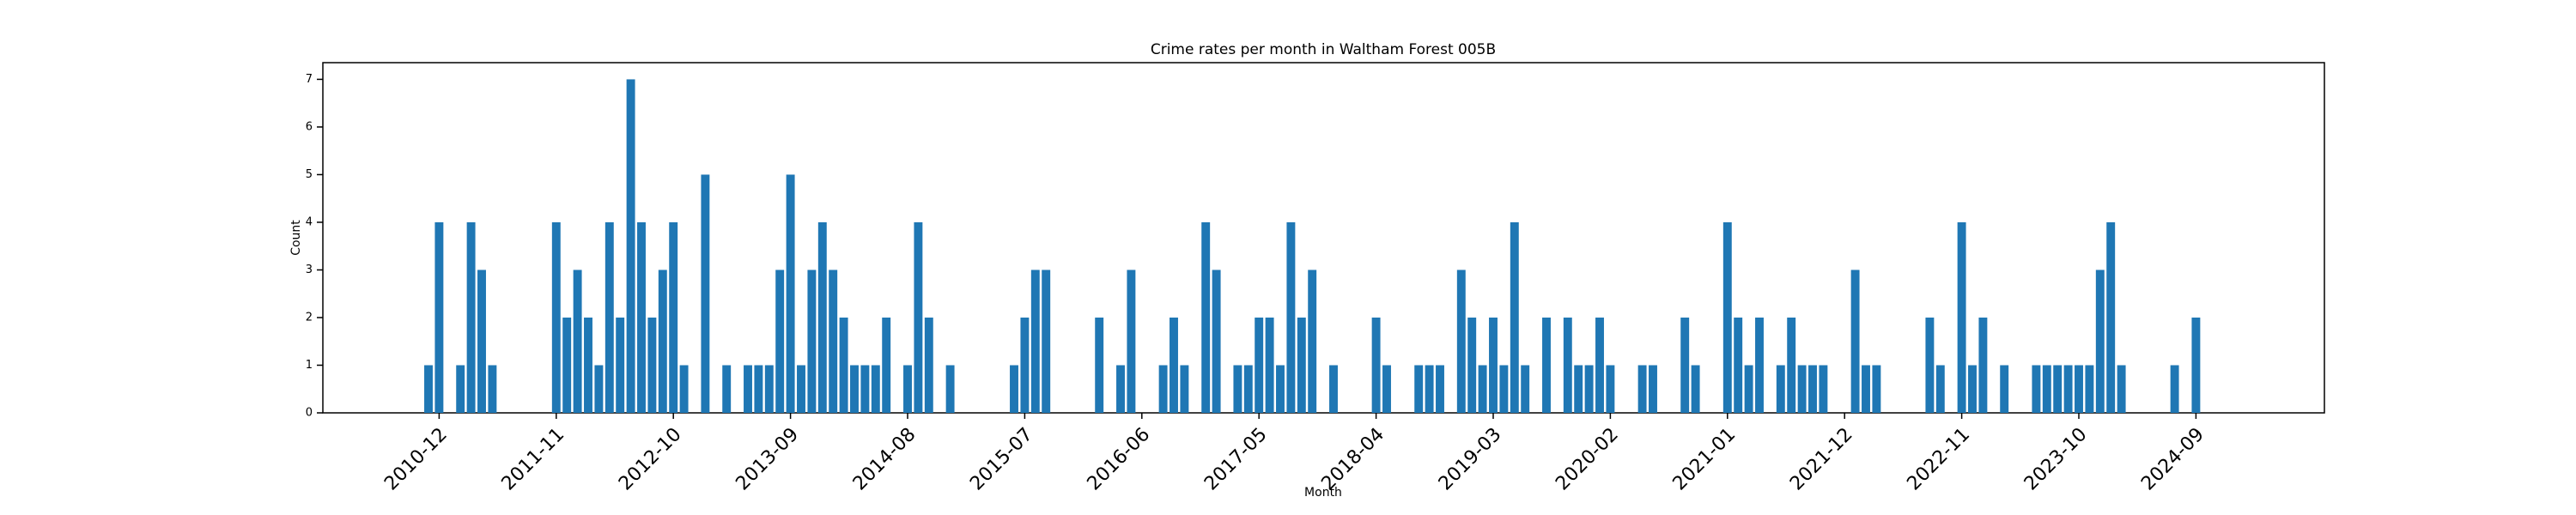  What do you see at coordinates (2172, 459) in the screenshot?
I see `x-tick-label: 2024-09` at bounding box center [2172, 459].